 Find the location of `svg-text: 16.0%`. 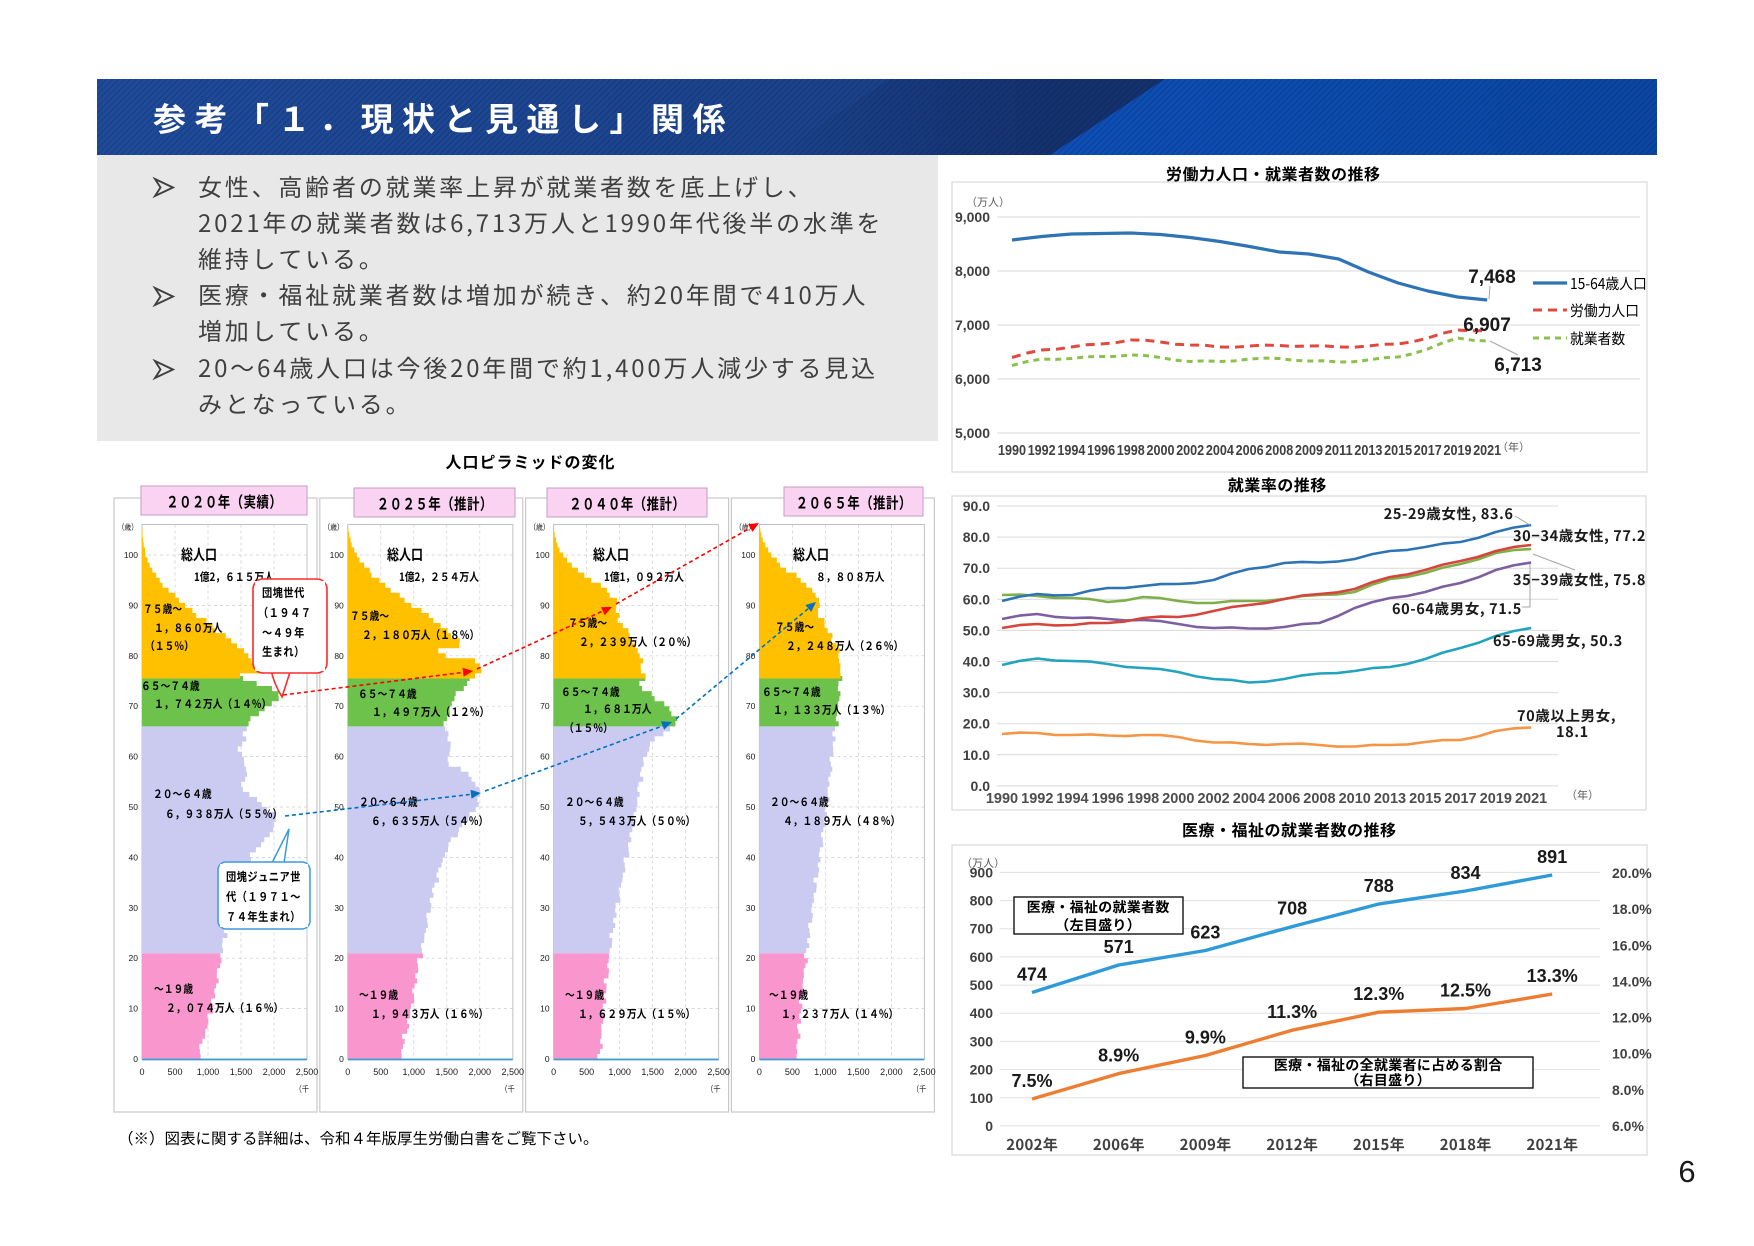

svg-text: 16.0% is located at coordinates (1632, 945).